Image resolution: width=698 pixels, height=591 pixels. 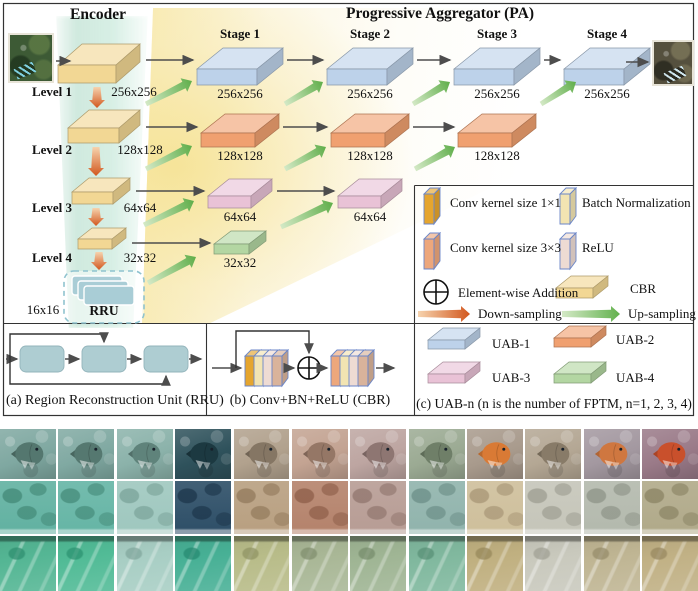 I want to click on output-enhanced-image, so click(x=673, y=63).